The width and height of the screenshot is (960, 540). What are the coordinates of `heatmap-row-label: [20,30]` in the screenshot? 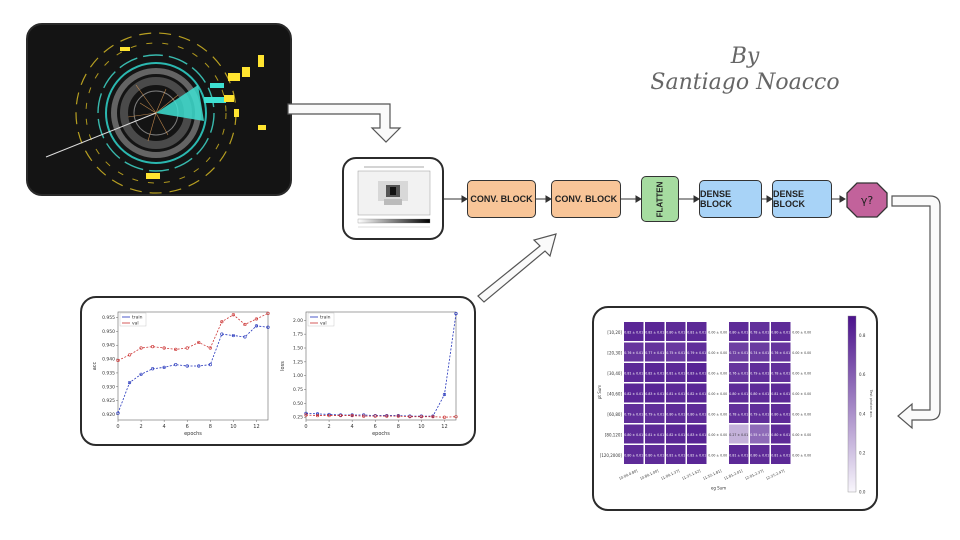 It's located at (614, 352).